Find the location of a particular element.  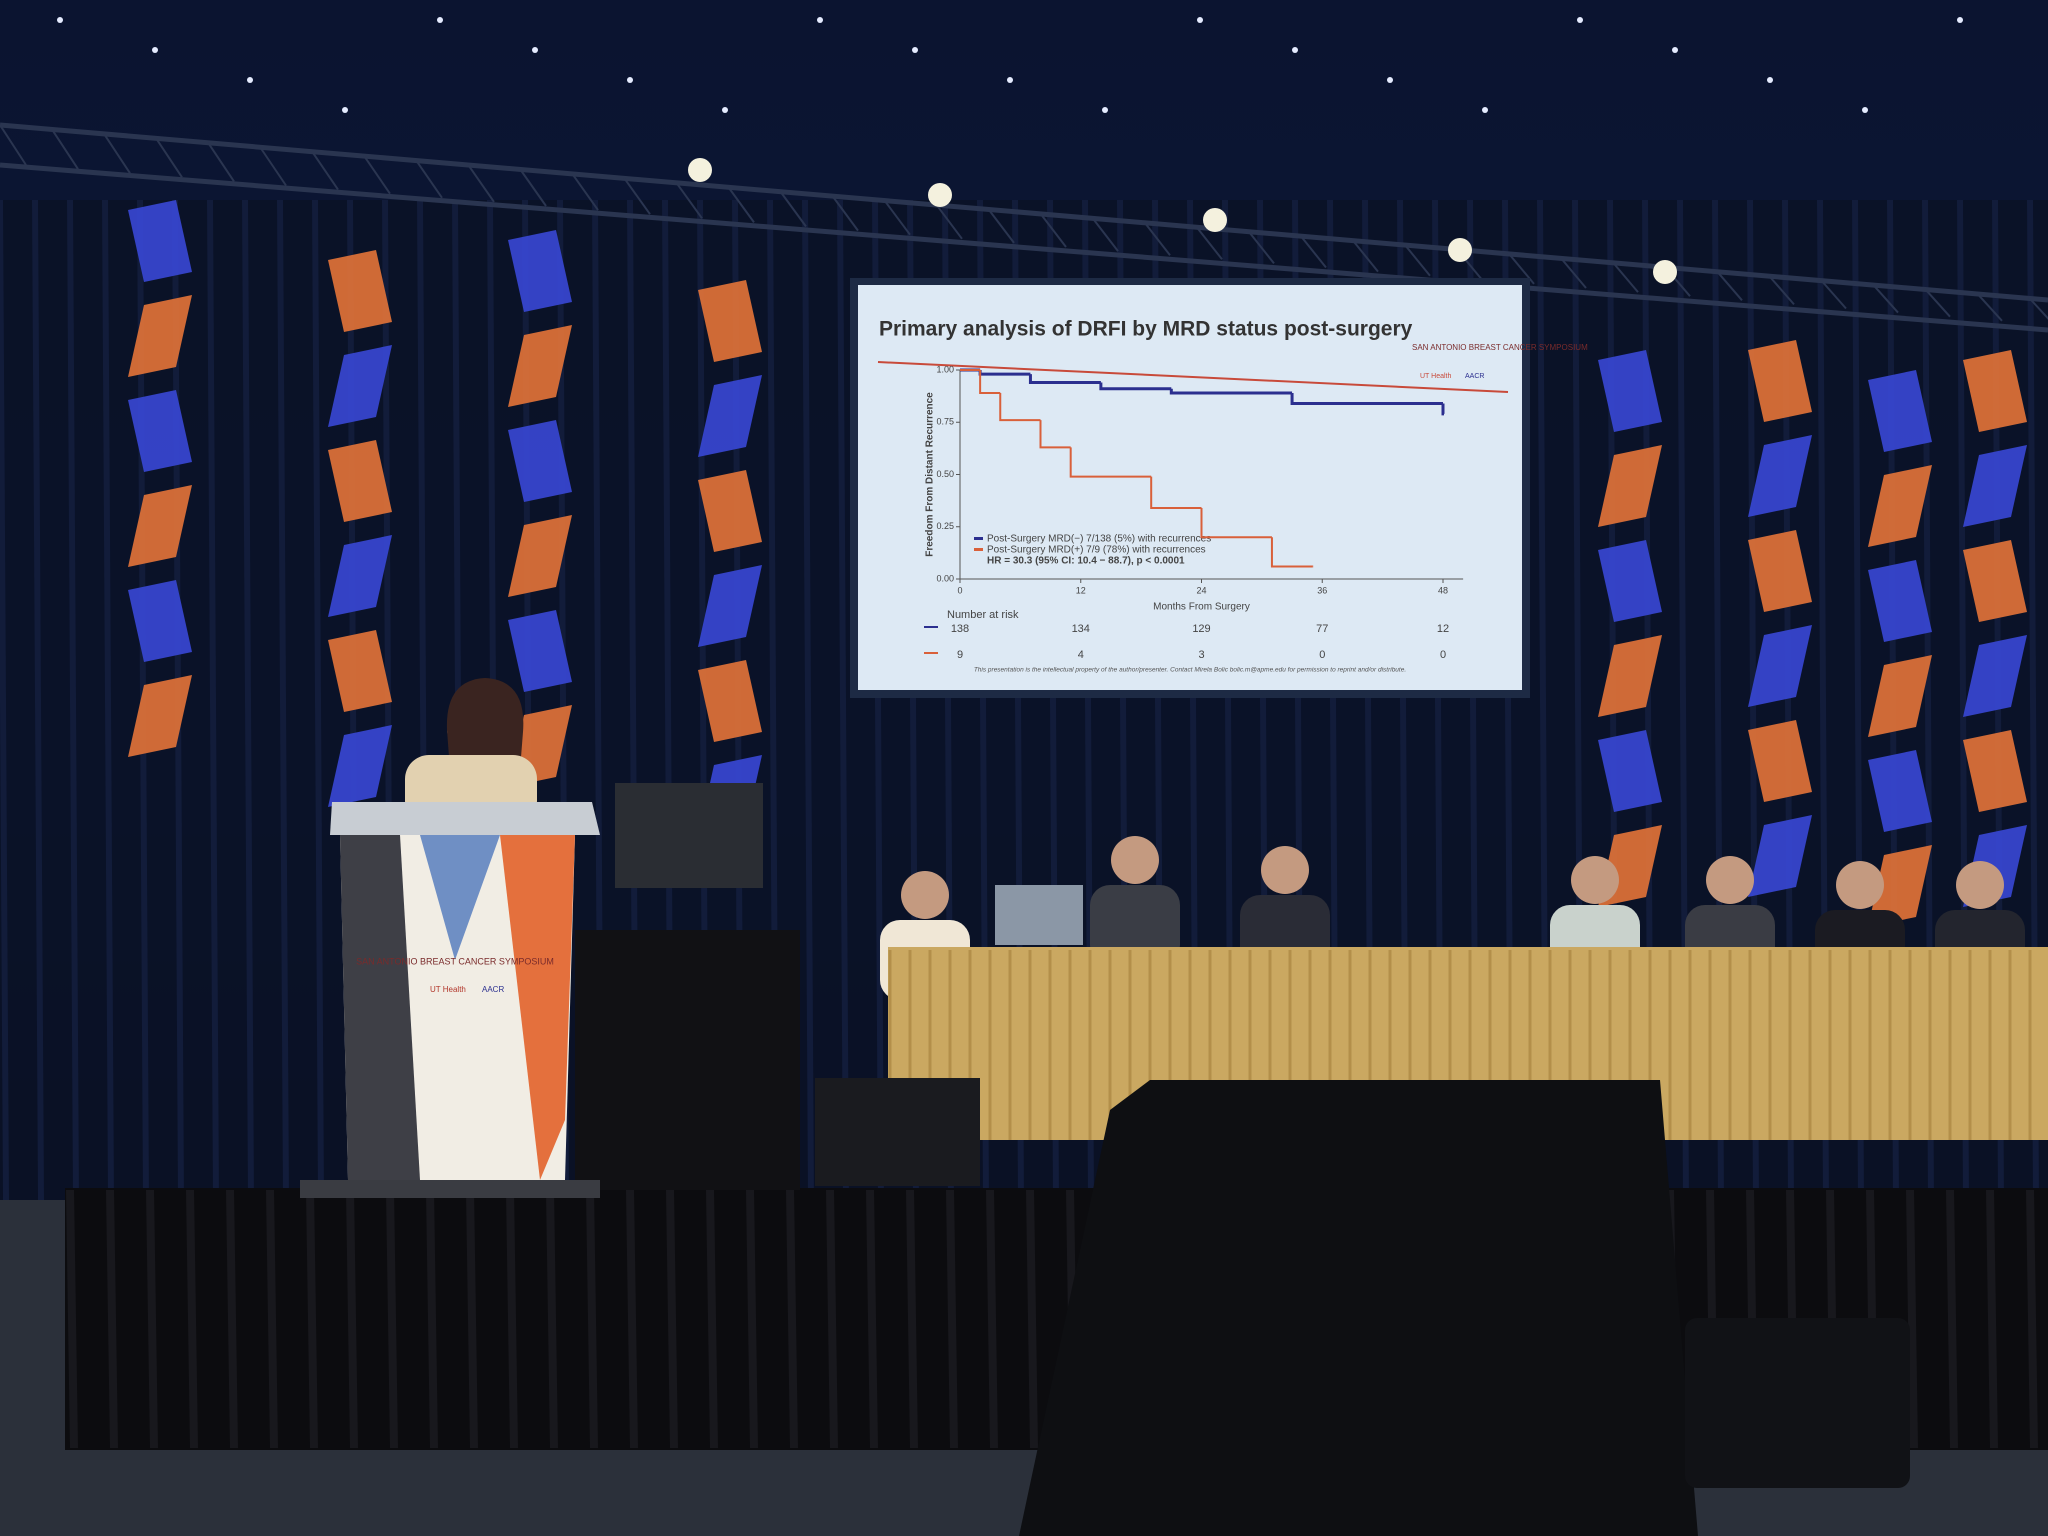

y-tick-label: 0.50 is located at coordinates (945, 474).